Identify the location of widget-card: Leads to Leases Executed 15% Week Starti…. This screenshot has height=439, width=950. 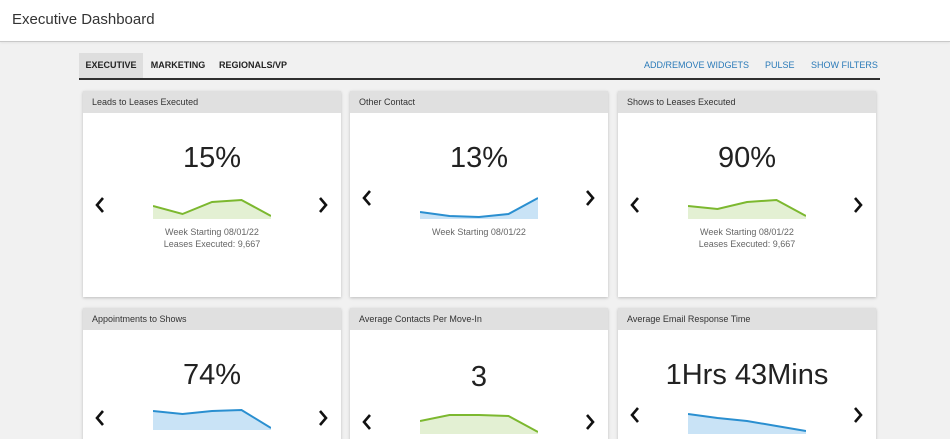
(212, 194).